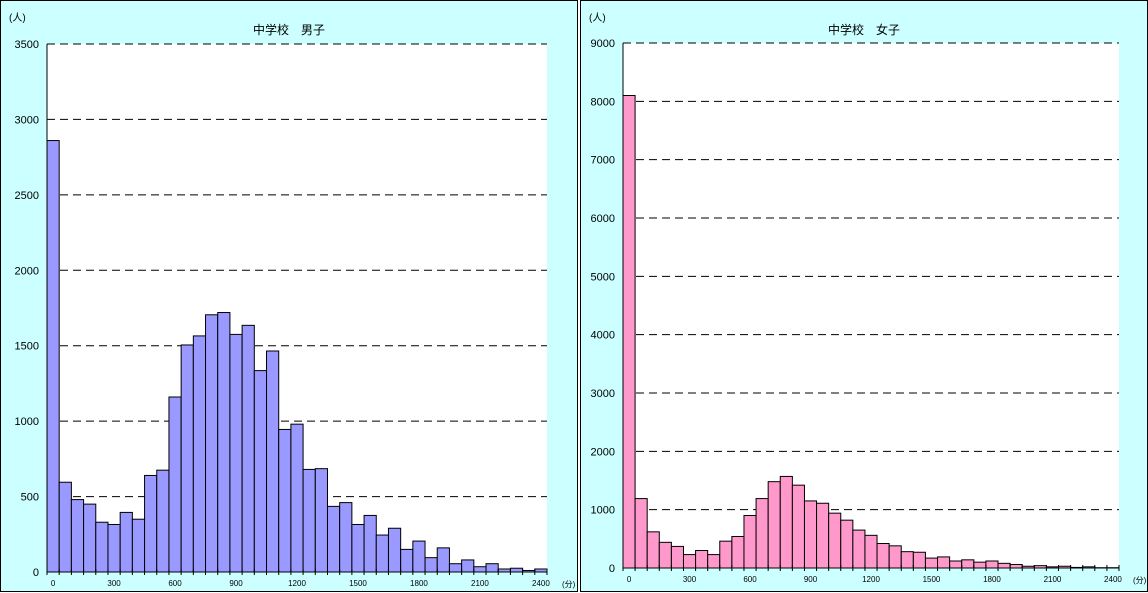  What do you see at coordinates (541, 583) in the screenshot?
I see `x-tick-label: 2400` at bounding box center [541, 583].